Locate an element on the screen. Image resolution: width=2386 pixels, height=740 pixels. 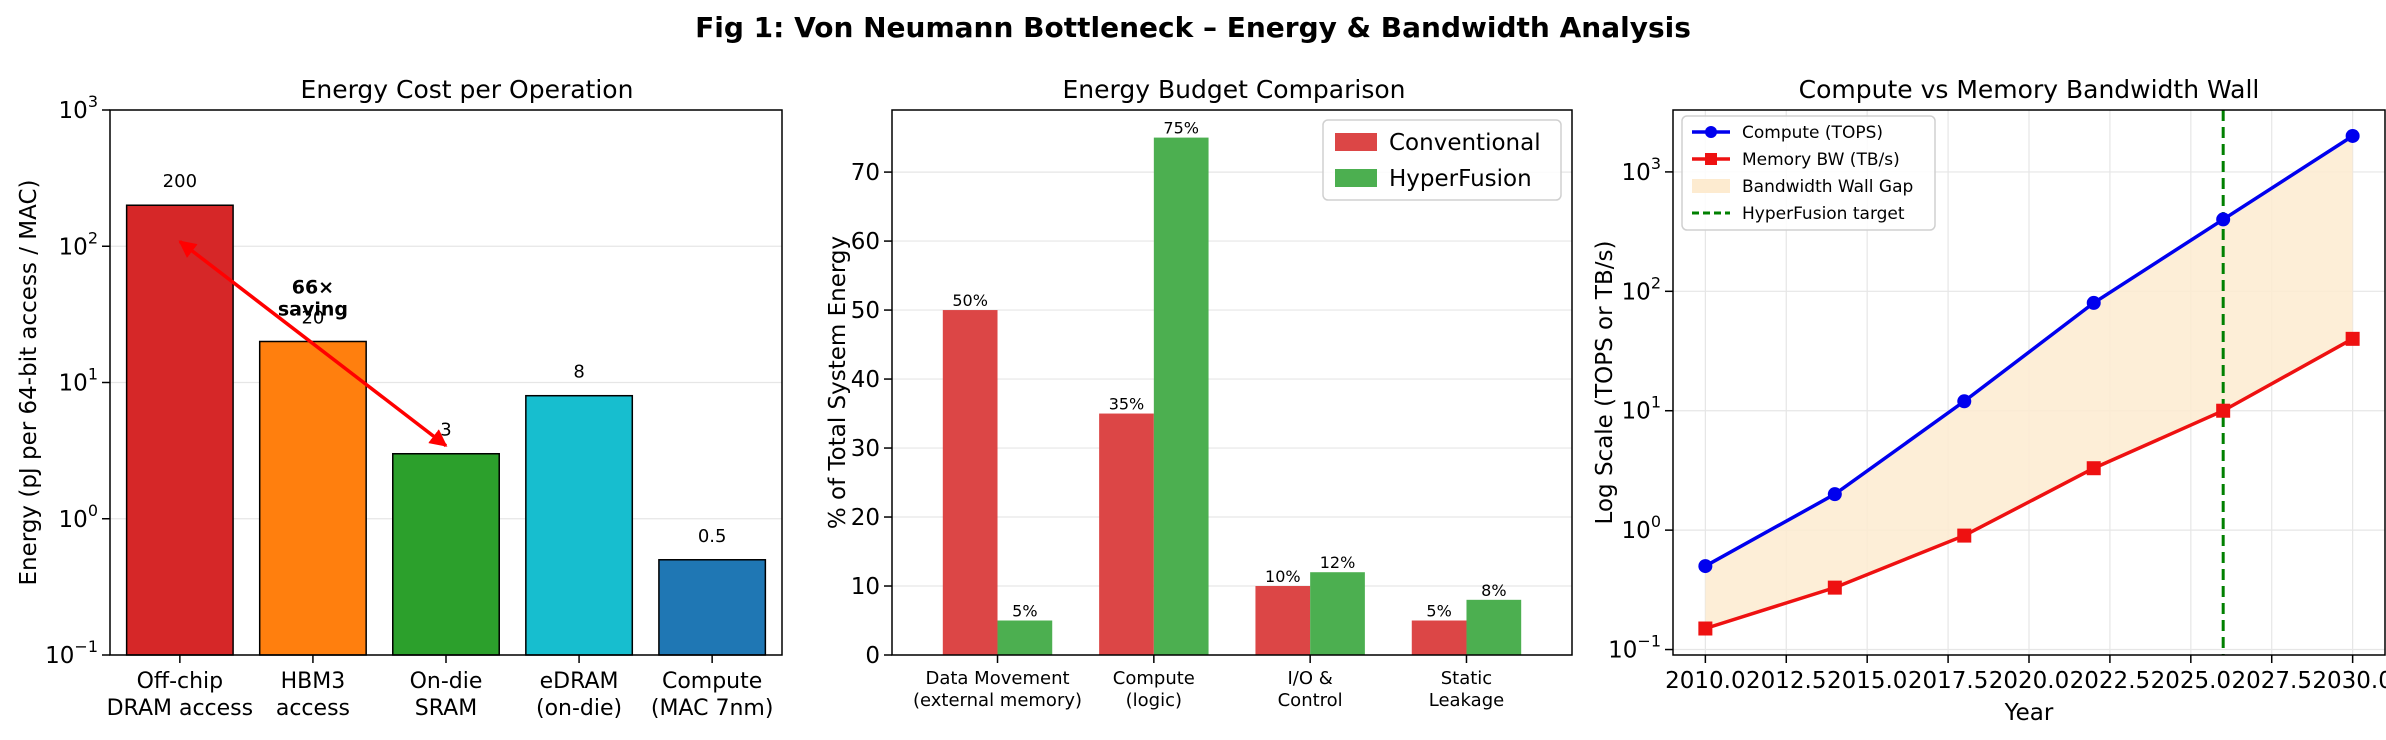
saving-annotation: 66×saving is located at coordinates (313, 344).